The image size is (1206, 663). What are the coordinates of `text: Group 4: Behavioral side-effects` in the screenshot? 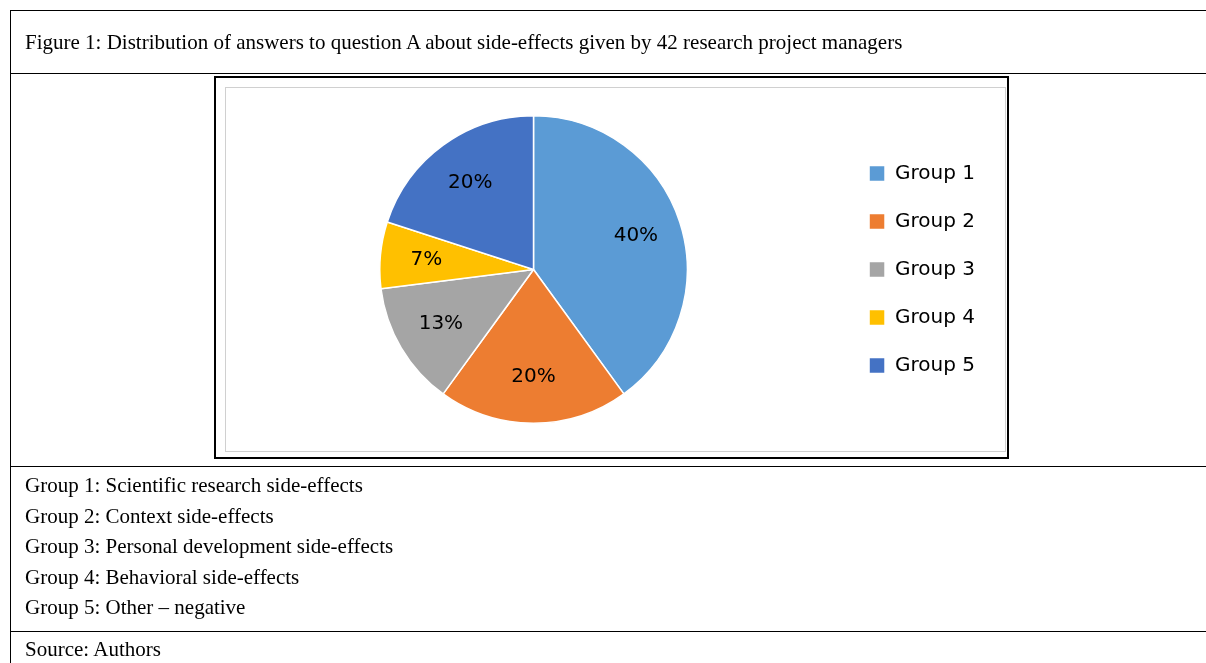 It's located at (163, 577).